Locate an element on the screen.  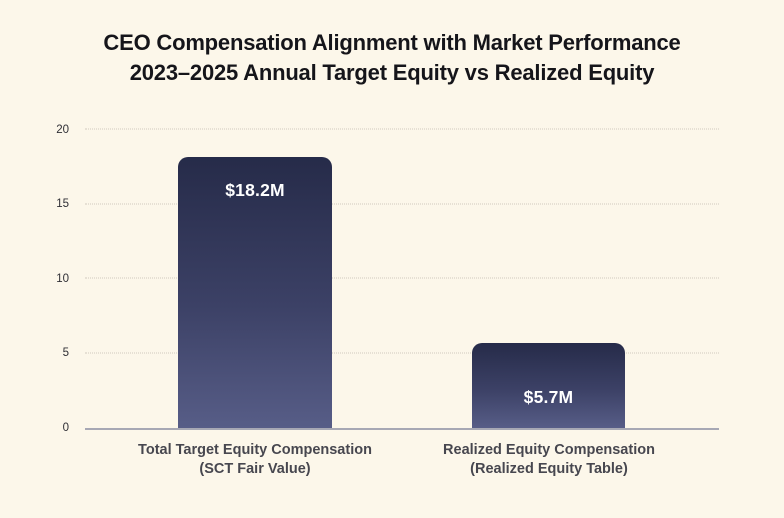
category-label-target-line2: (SCT Fair Value) is located at coordinates (255, 469).